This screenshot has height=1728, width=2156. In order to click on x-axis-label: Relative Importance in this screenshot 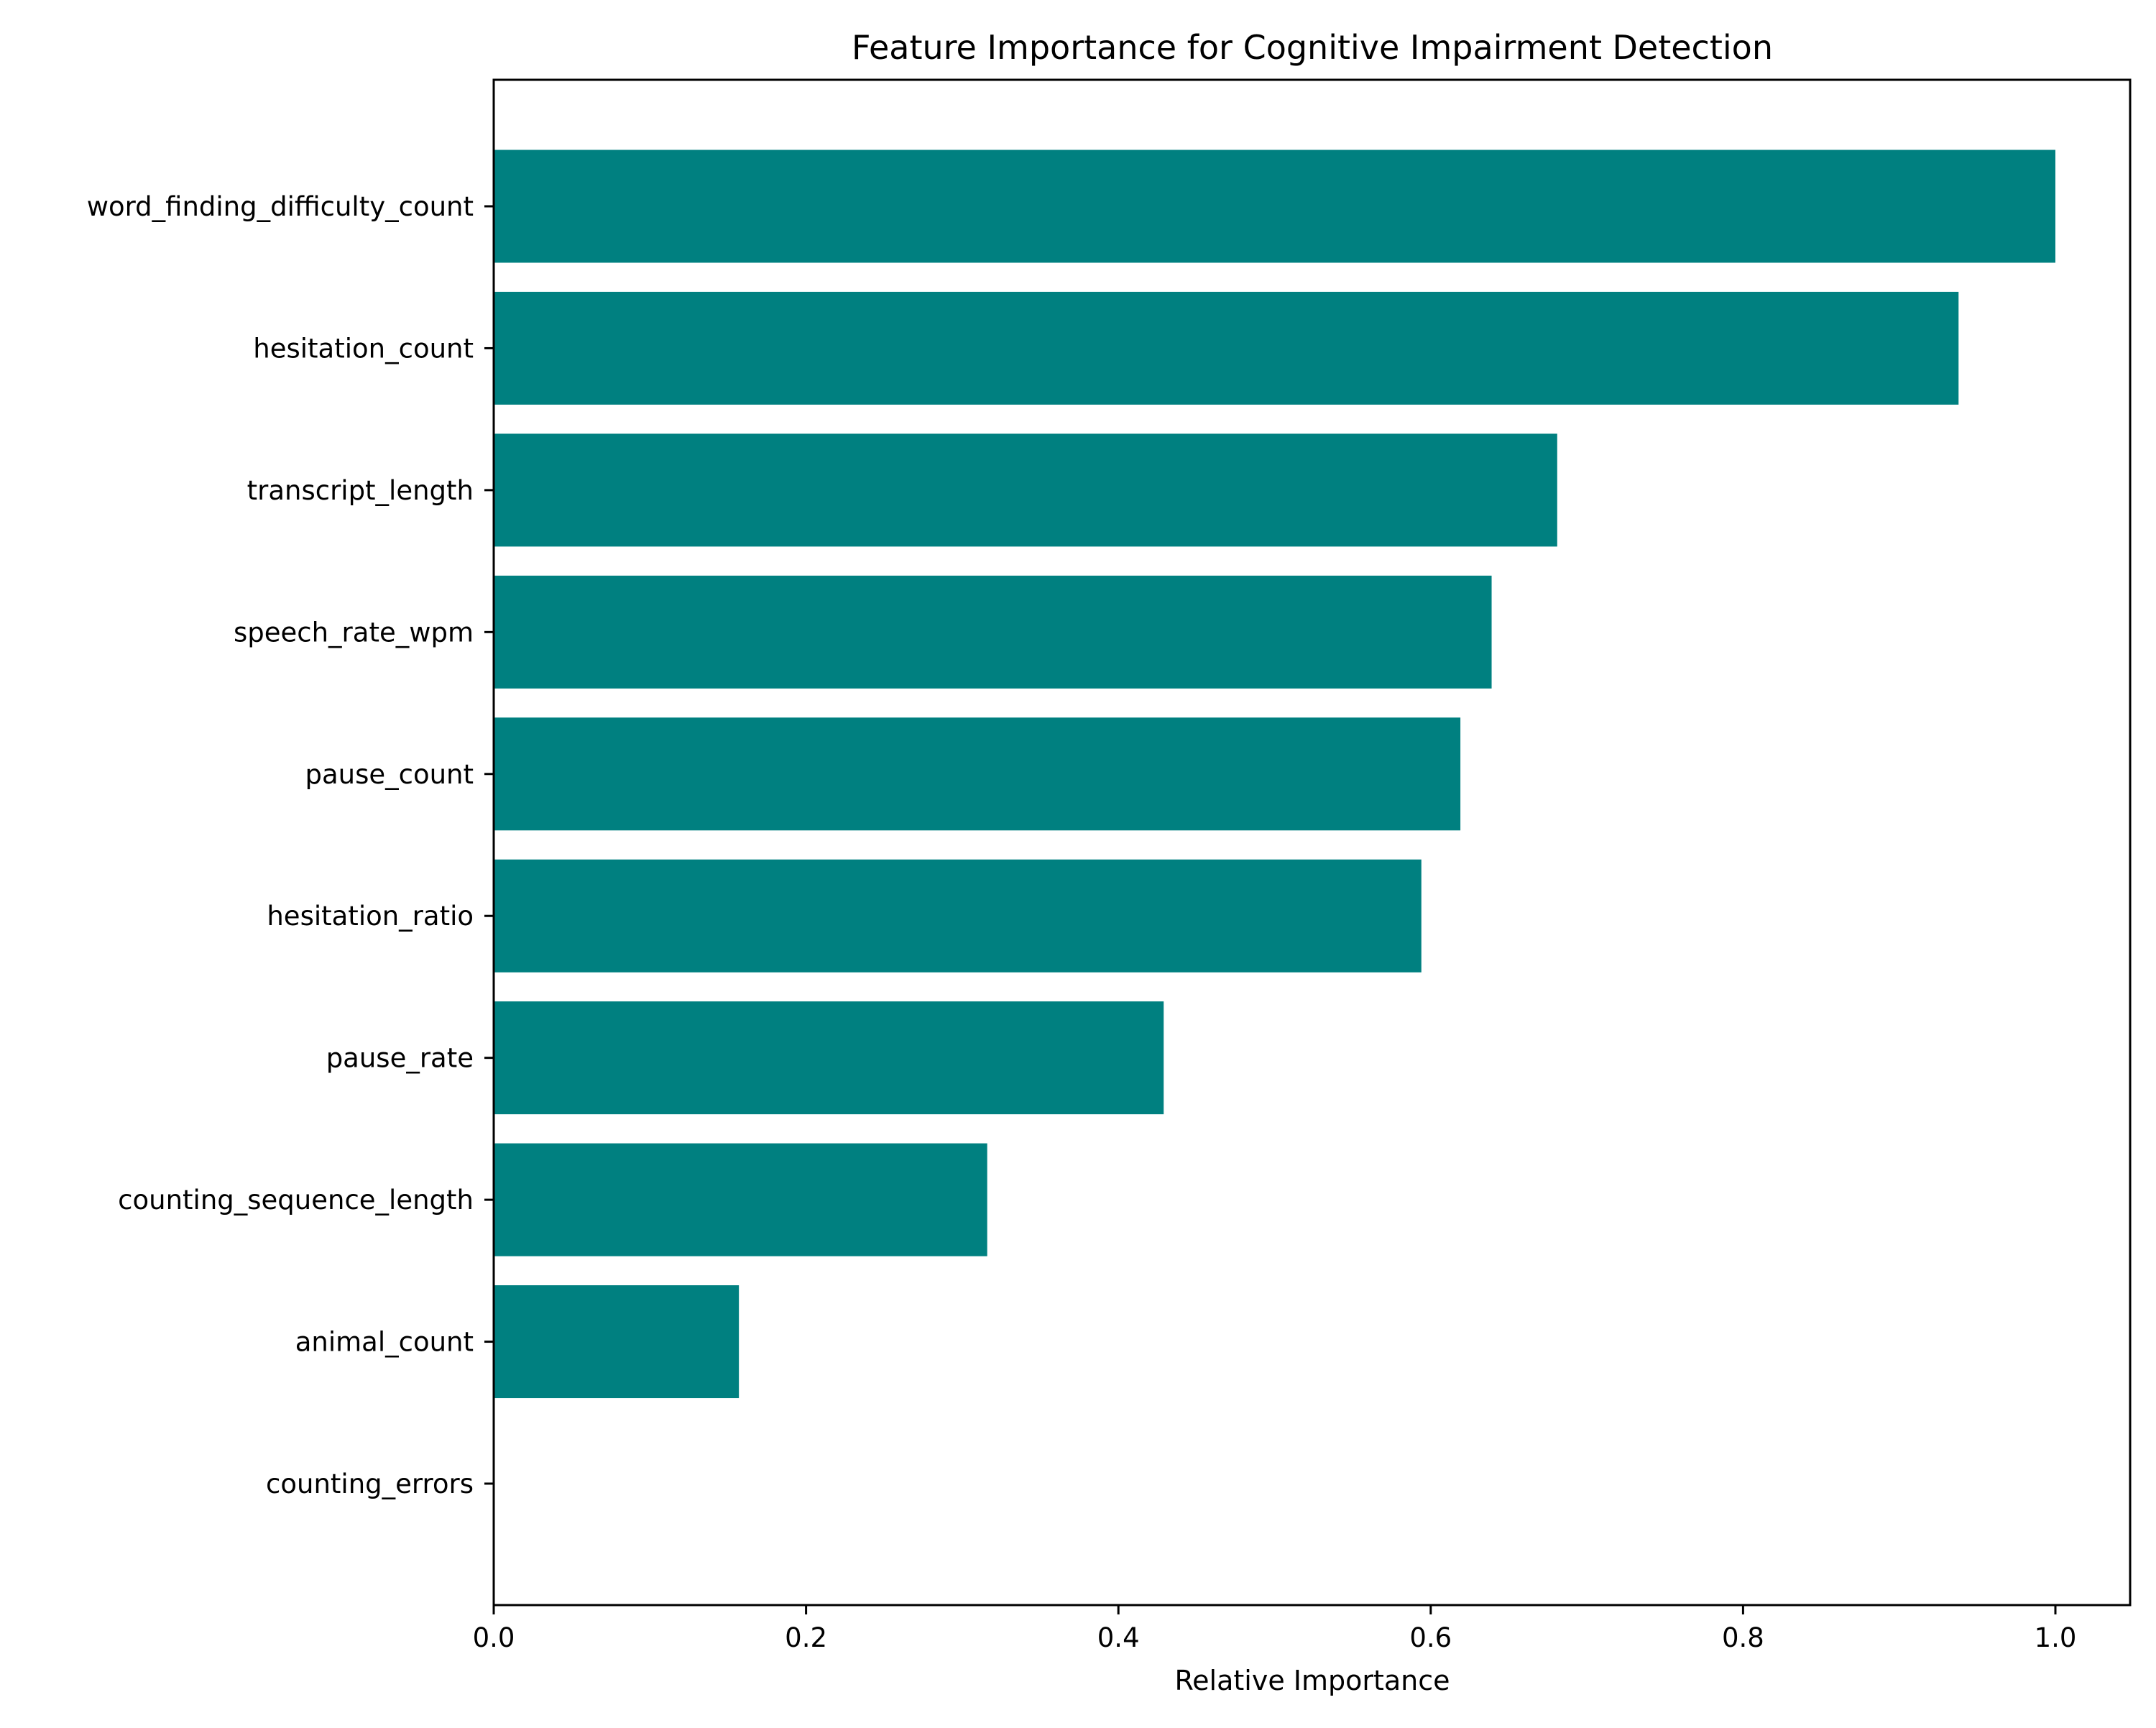, I will do `click(1312, 1680)`.